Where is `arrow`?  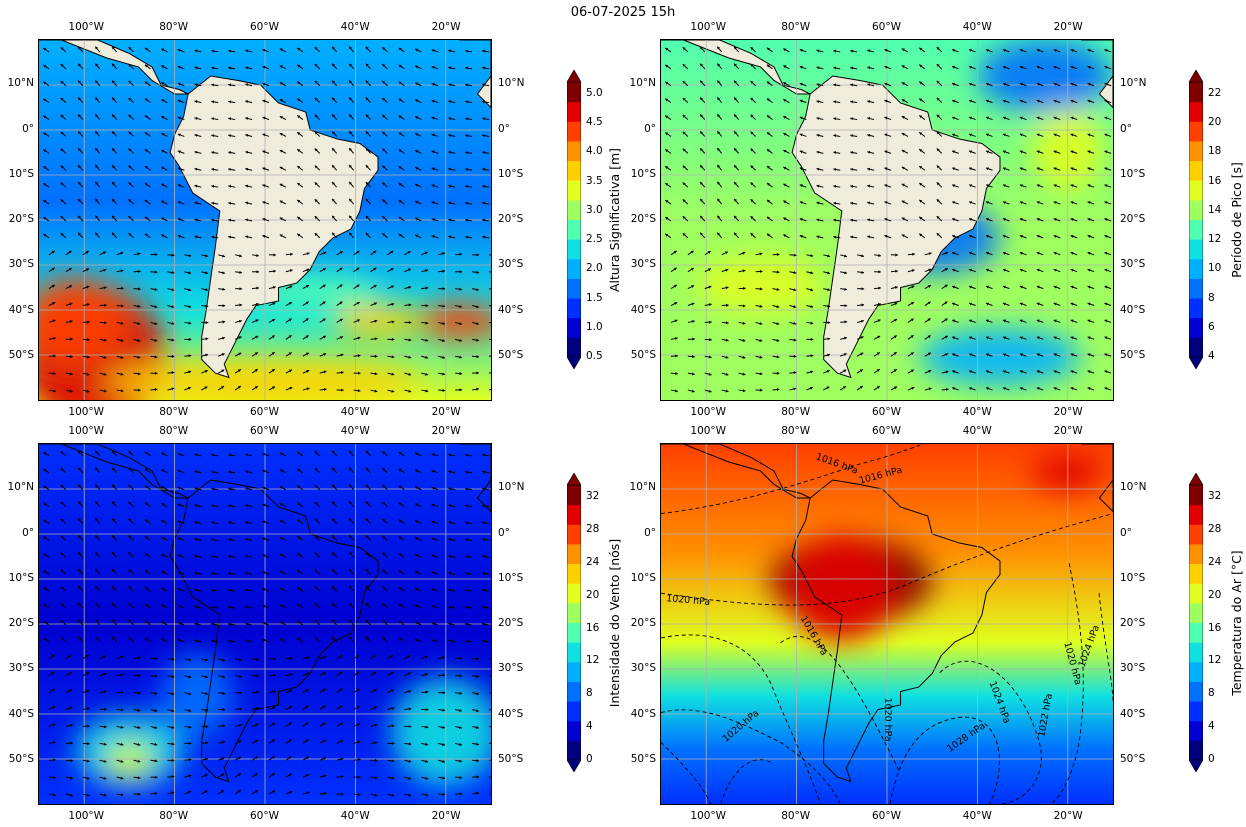 arrow is located at coordinates (489, 777).